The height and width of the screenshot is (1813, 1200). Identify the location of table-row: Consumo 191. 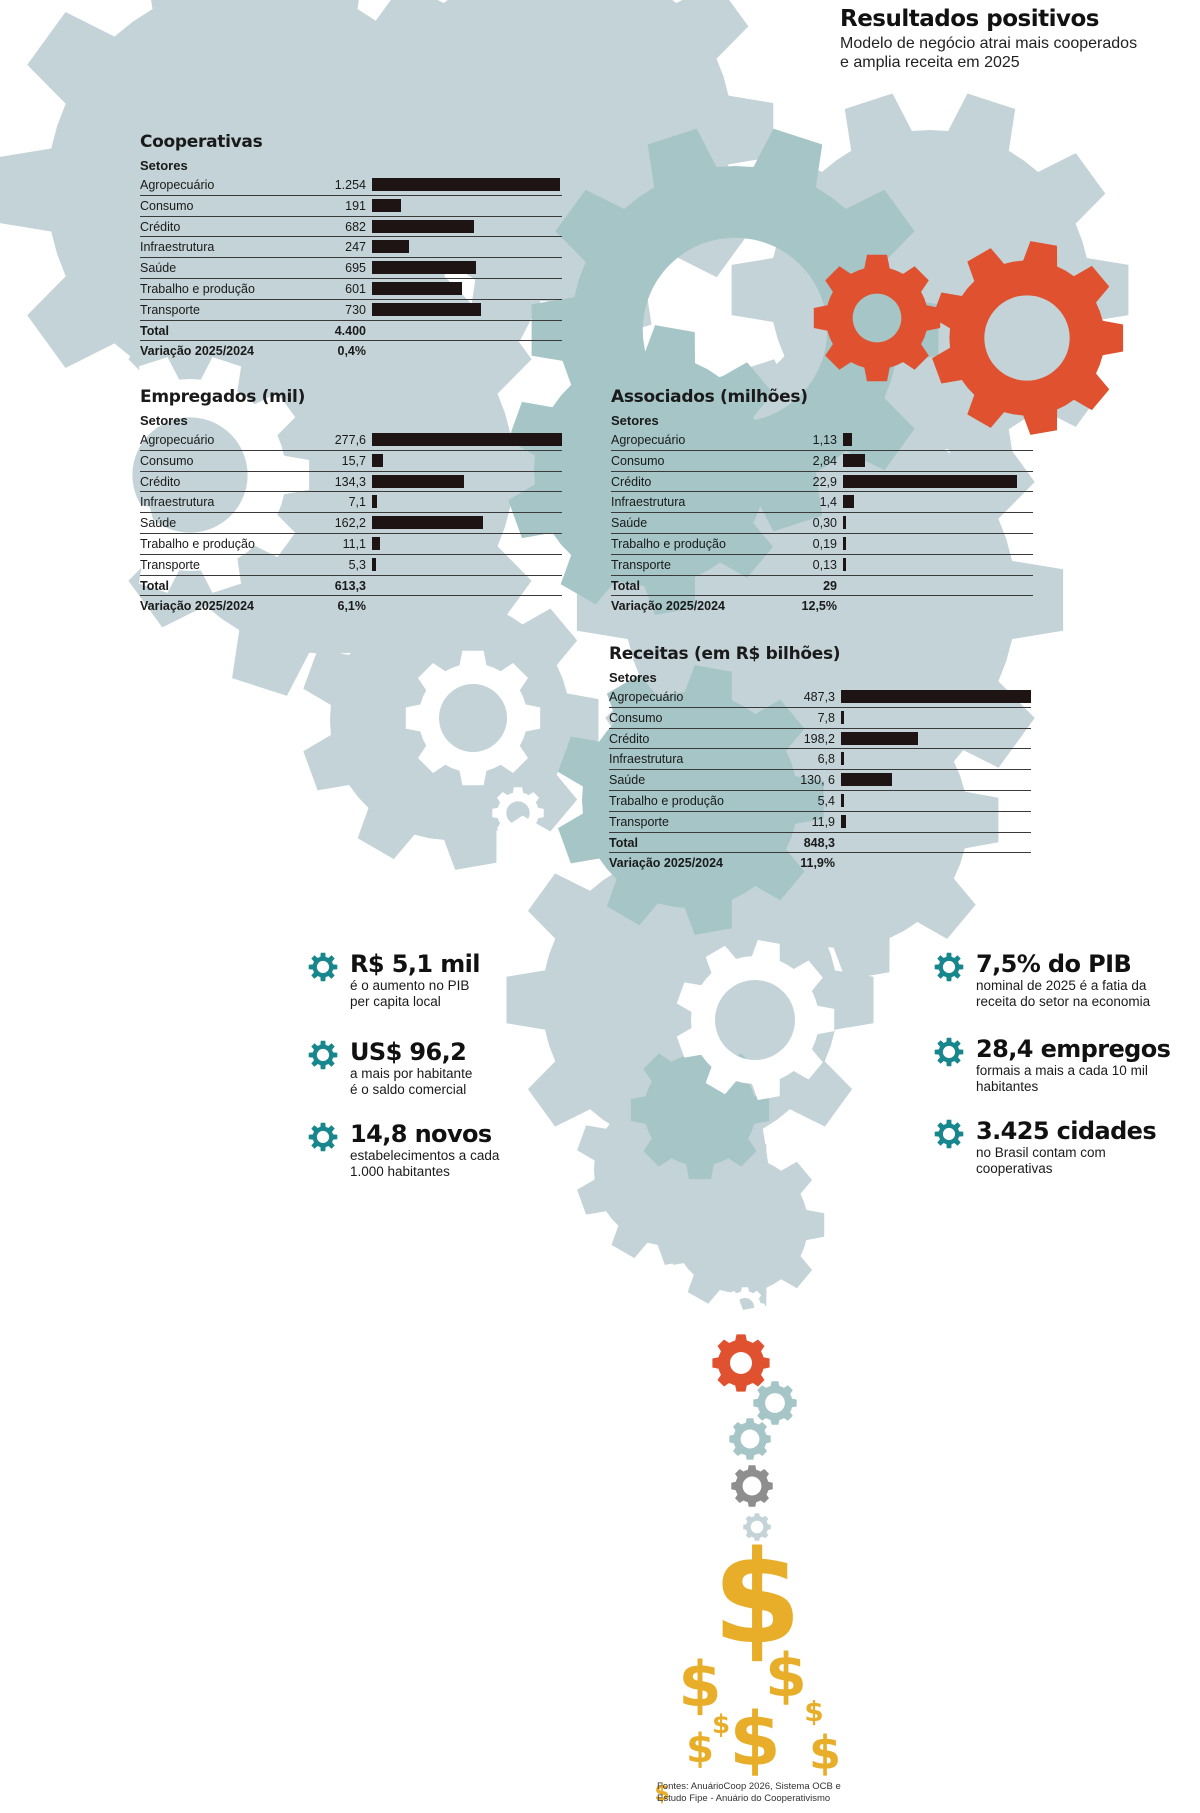
(351, 206).